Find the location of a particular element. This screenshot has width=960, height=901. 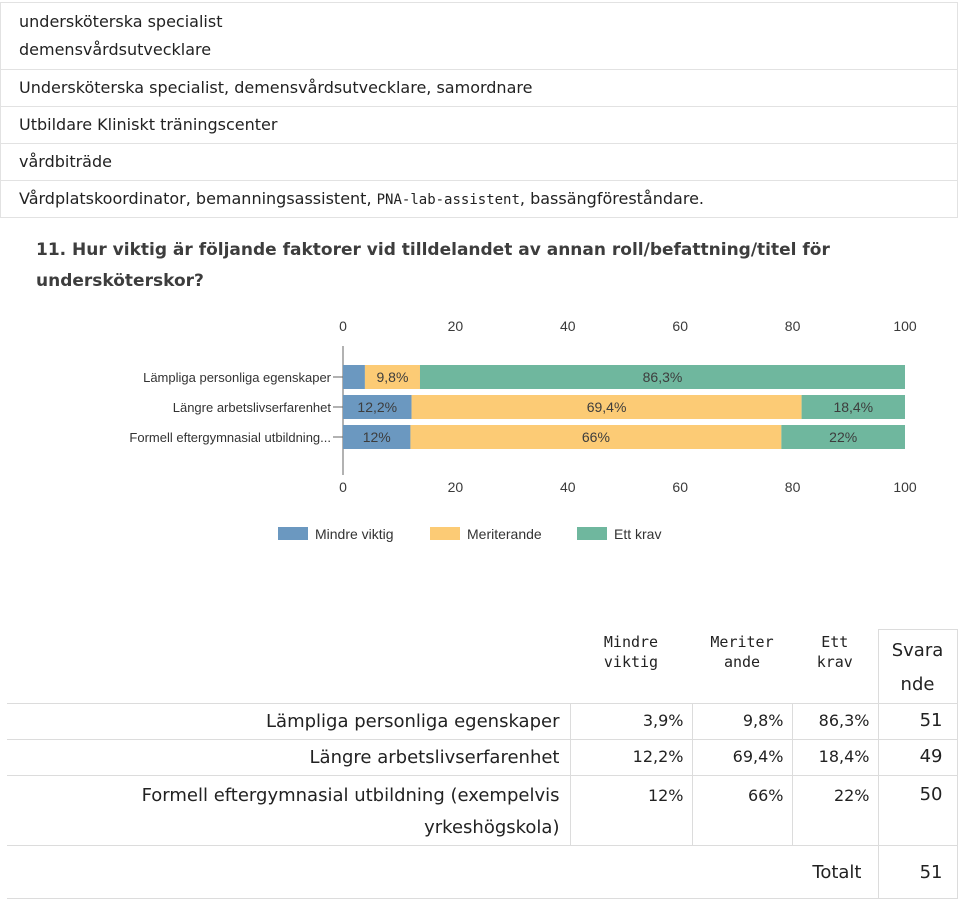

row-label-text: Längre arbetslivserfarenhet is located at coordinates (434, 757).